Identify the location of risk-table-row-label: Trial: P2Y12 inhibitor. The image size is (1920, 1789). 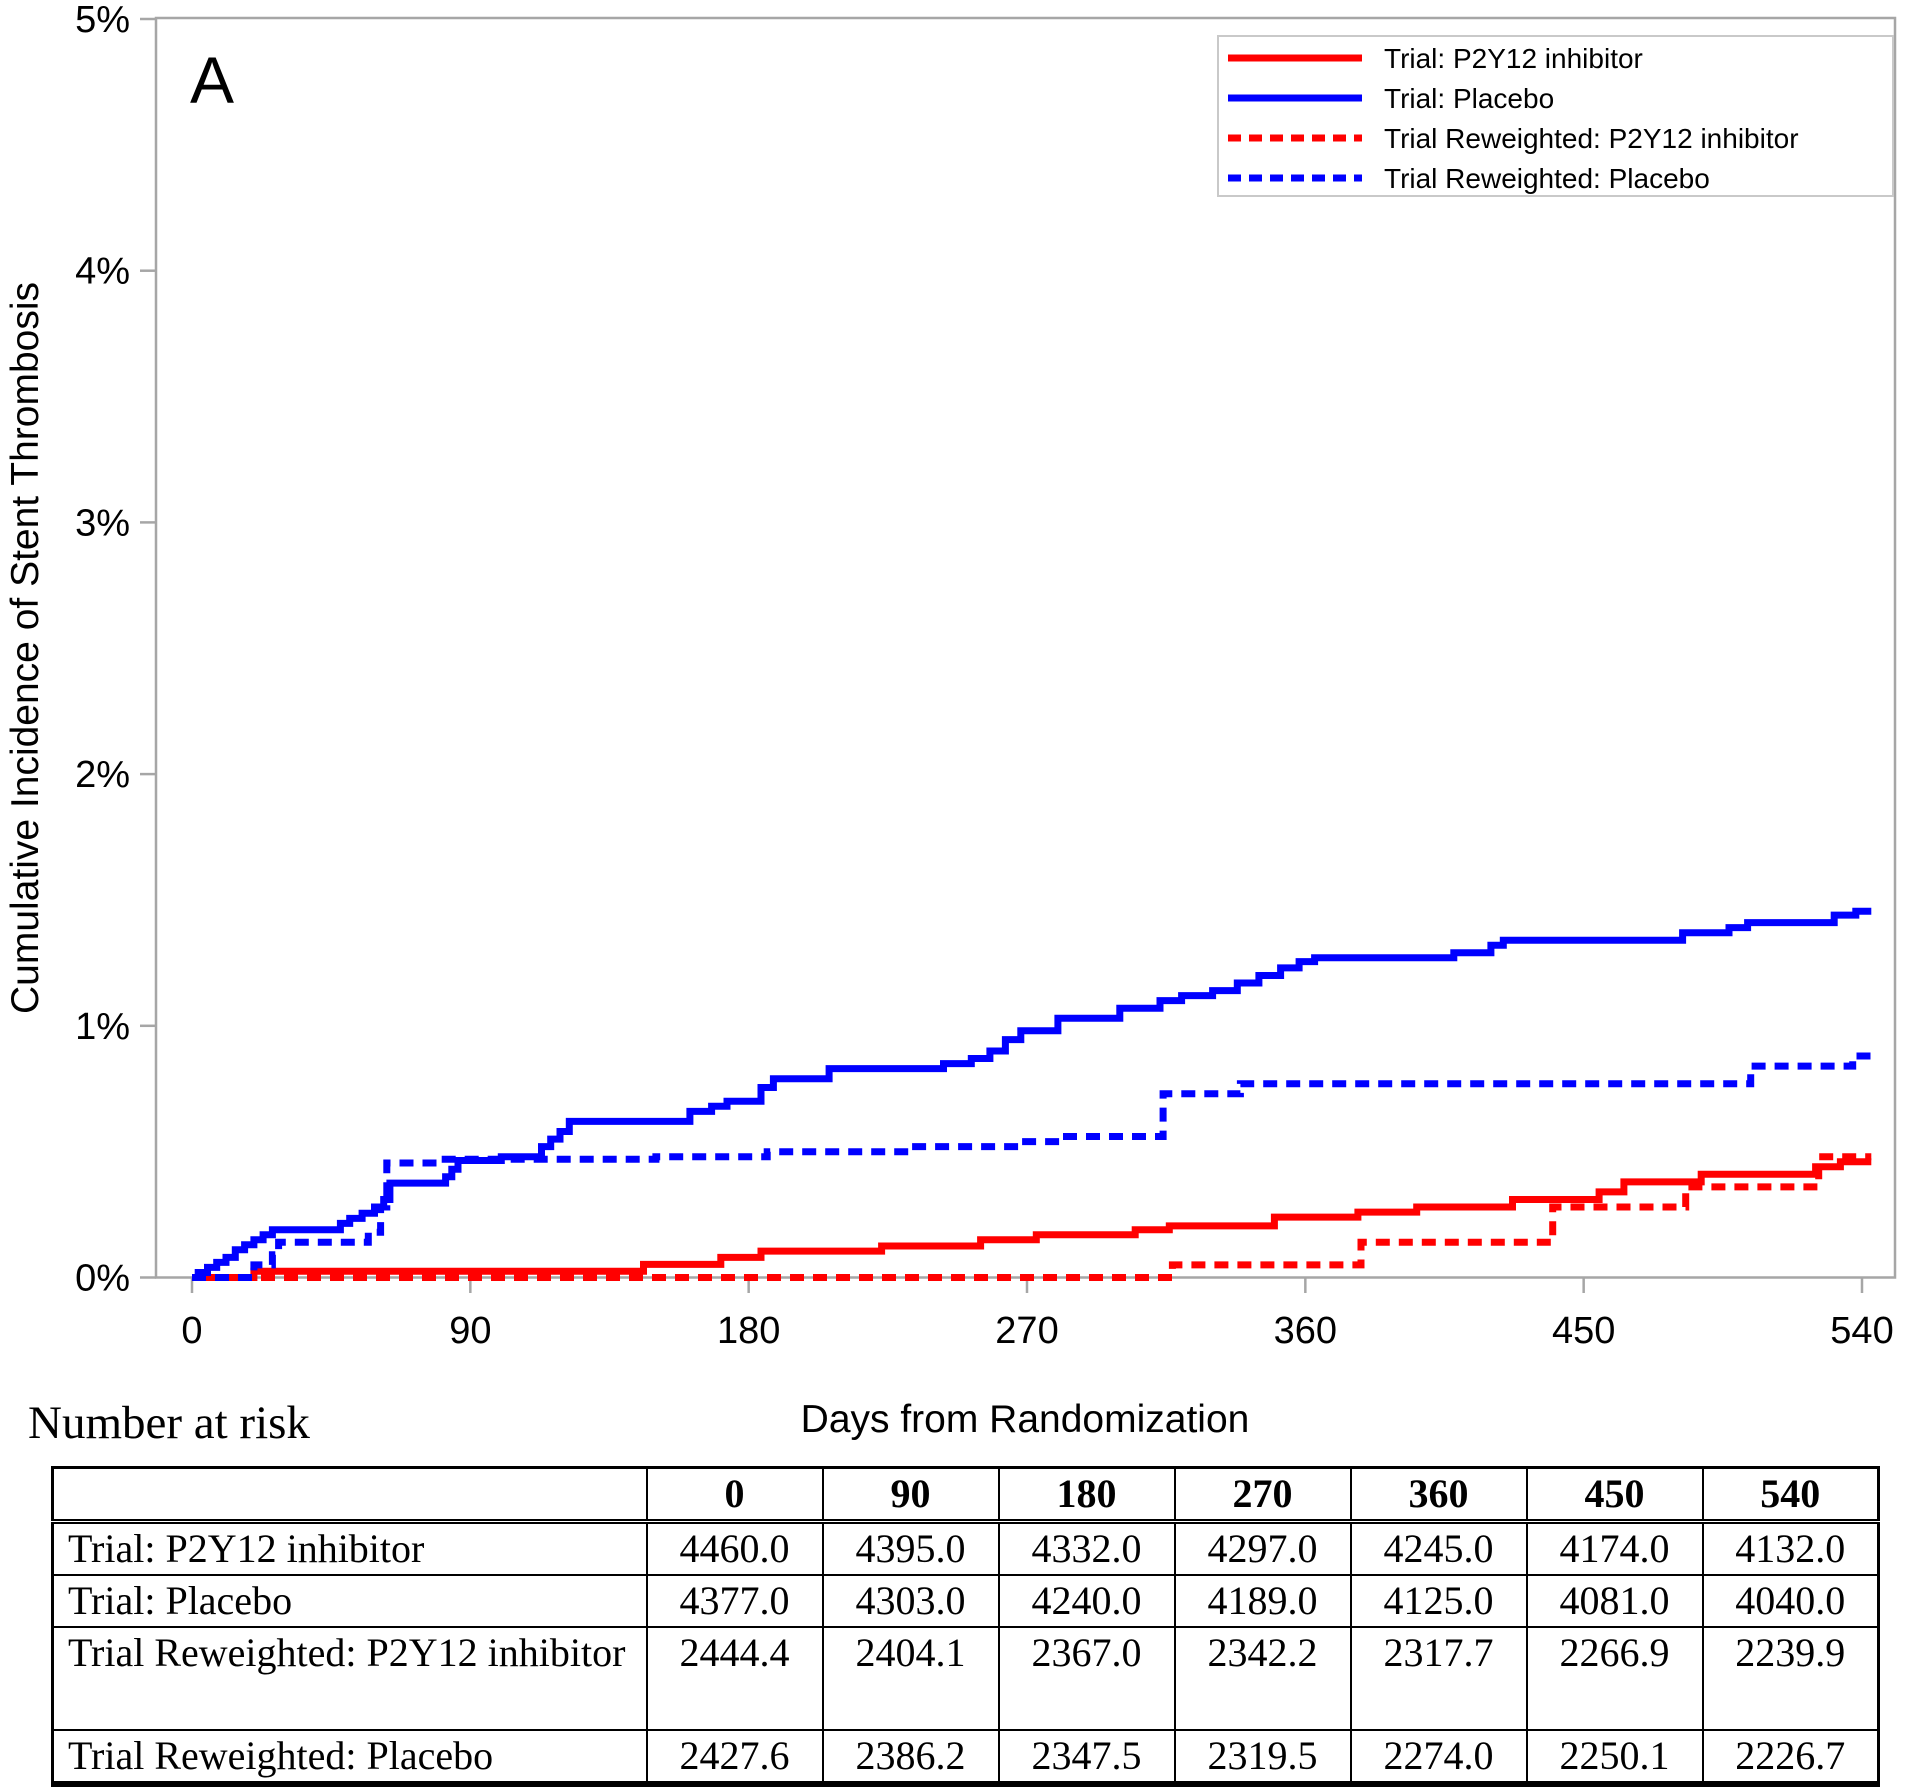
(349, 1548).